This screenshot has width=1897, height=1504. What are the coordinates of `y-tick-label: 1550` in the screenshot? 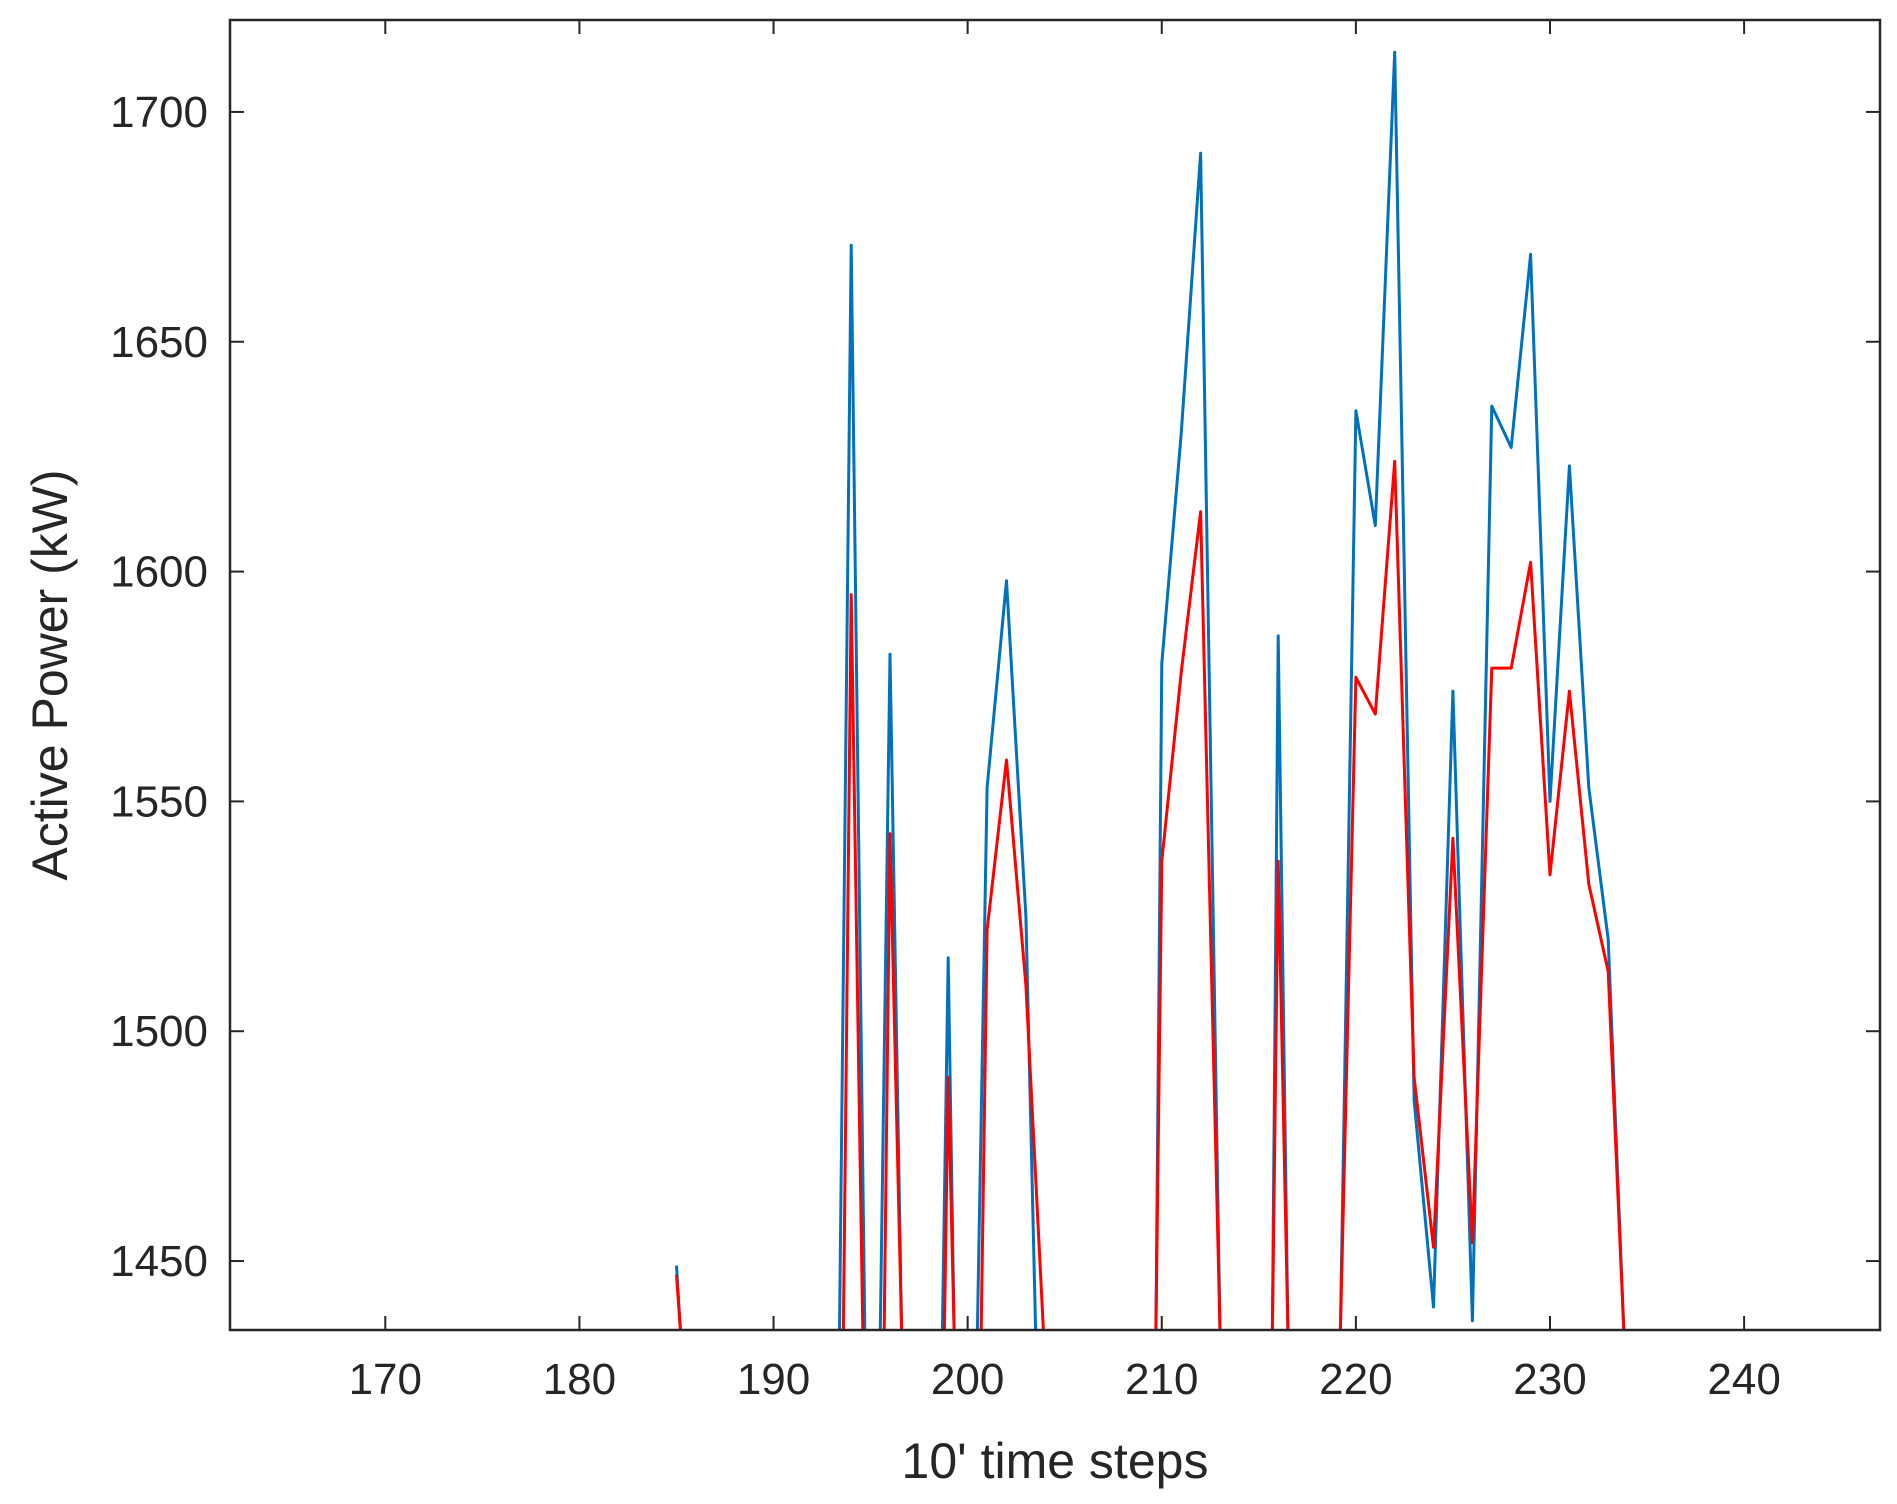 It's located at (159, 801).